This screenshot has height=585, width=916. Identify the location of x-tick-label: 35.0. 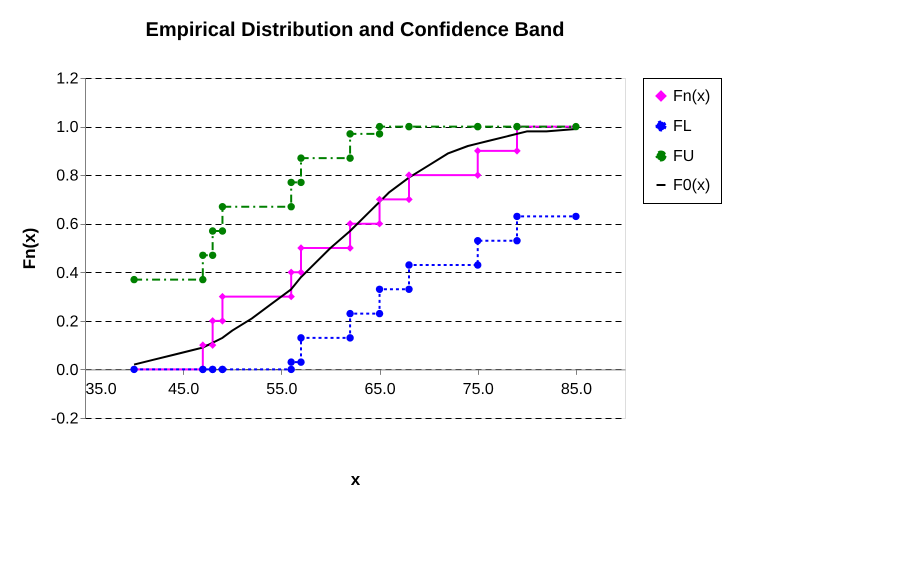
(101, 389).